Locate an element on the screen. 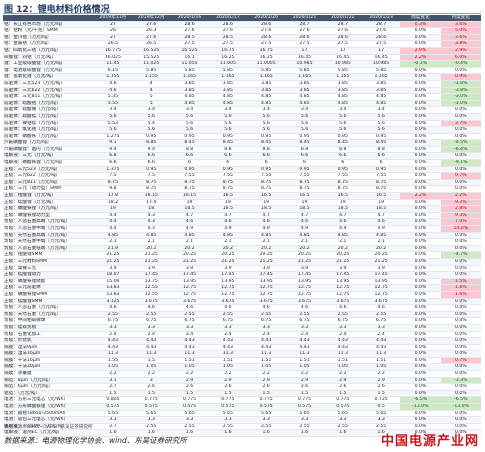 This screenshot has width=485, height=452. cell: 3.7% is located at coordinates (460, 124).